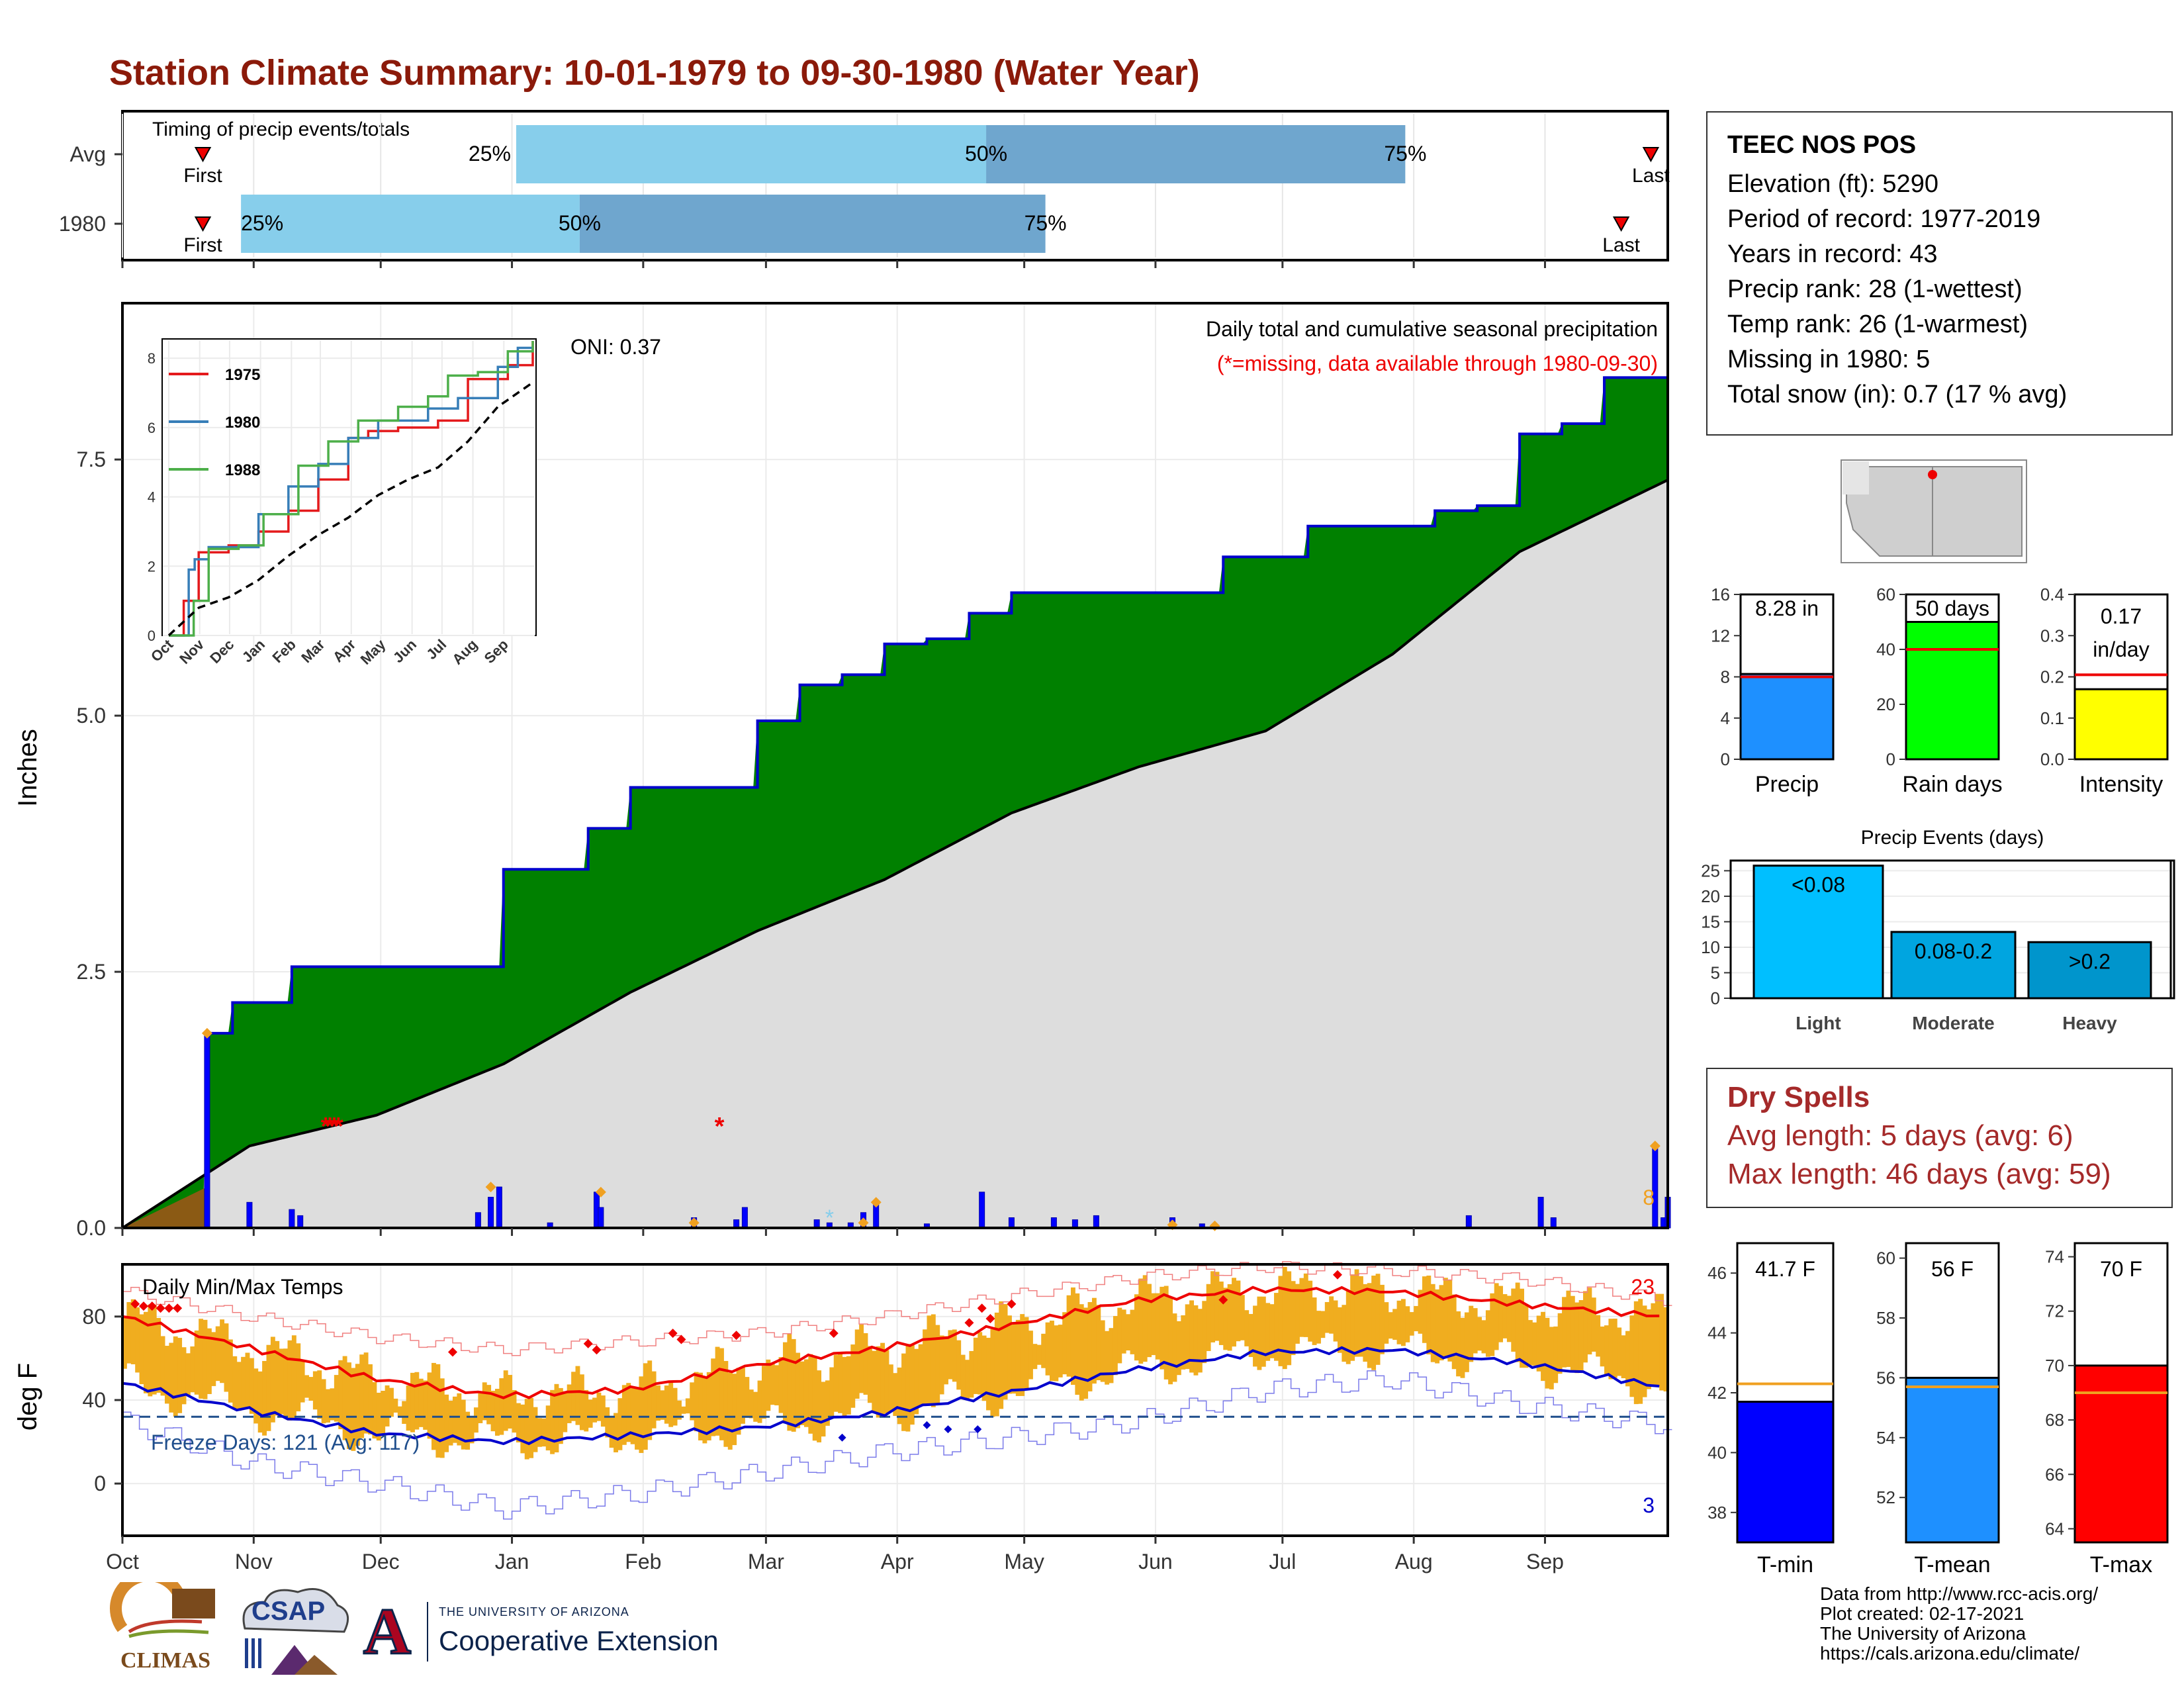 The height and width of the screenshot is (1688, 2184). What do you see at coordinates (28, 768) in the screenshot?
I see `precip-ylabel: Inches` at bounding box center [28, 768].